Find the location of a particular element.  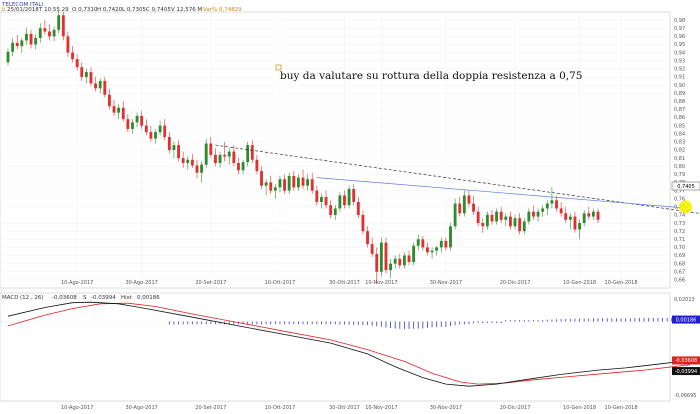

header-volume: V 12,576 M is located at coordinates (187, 10).